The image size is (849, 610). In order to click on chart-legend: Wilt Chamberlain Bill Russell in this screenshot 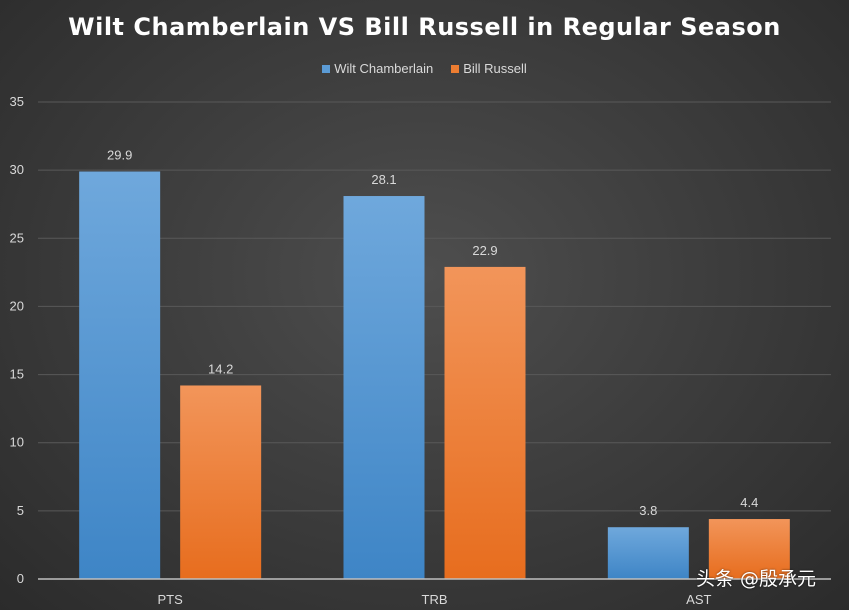, I will do `click(424, 69)`.